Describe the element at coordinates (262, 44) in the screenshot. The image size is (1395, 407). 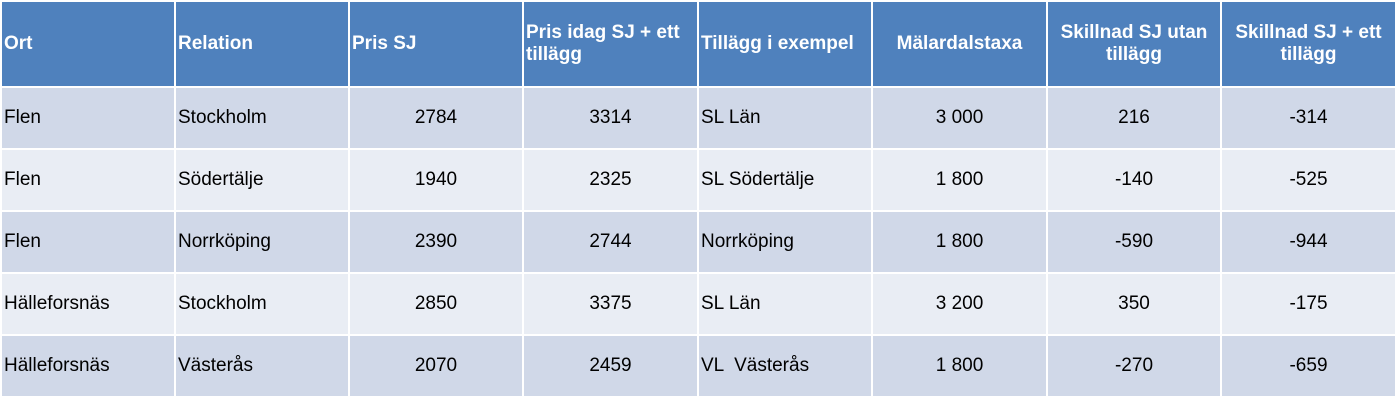
I see `header-cell: Relation` at that location.